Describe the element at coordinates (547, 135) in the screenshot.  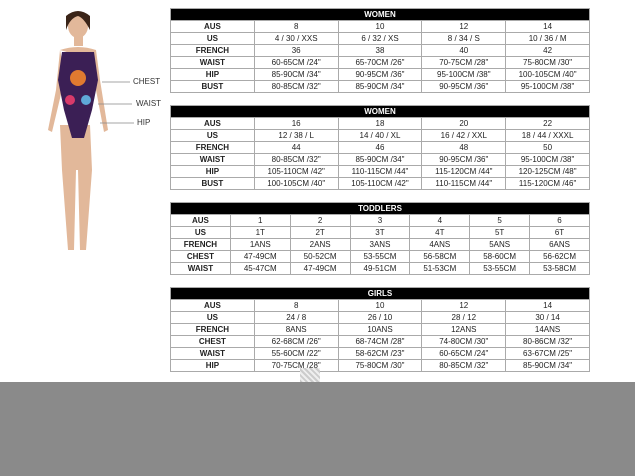
I see `cell: 18 / 44 / XXXL` at that location.